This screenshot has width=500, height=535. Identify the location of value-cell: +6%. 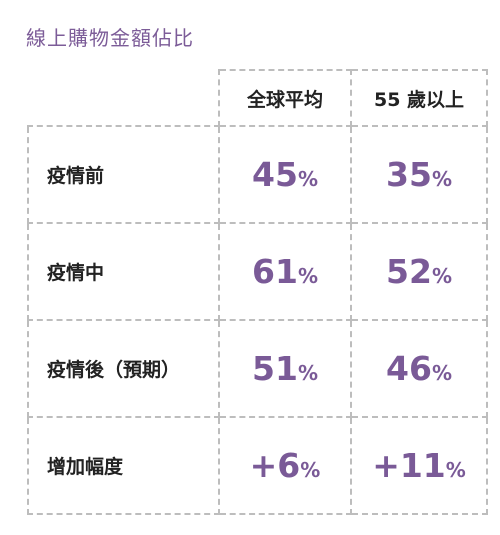
(285, 465).